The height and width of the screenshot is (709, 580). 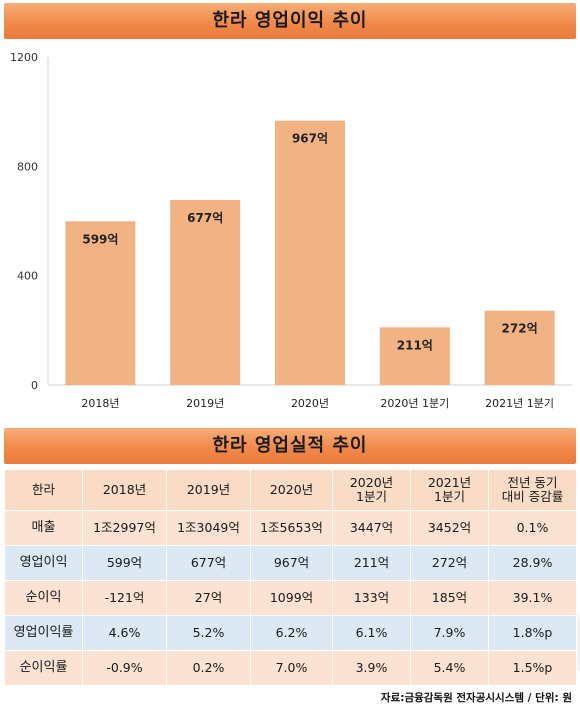 What do you see at coordinates (532, 598) in the screenshot?
I see `table-cell: 39.1%` at bounding box center [532, 598].